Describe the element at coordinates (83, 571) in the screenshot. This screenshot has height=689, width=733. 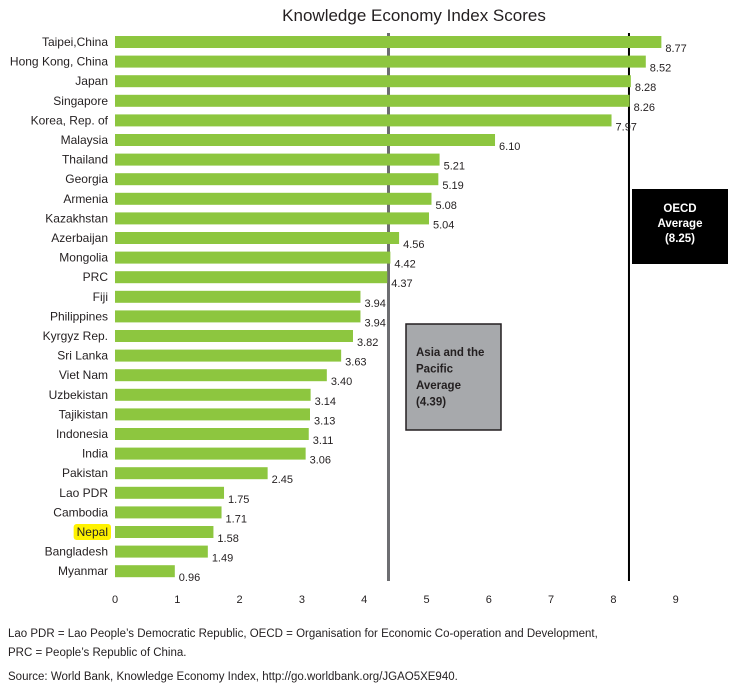
I see `category-label-myanmar: Myanmar` at that location.